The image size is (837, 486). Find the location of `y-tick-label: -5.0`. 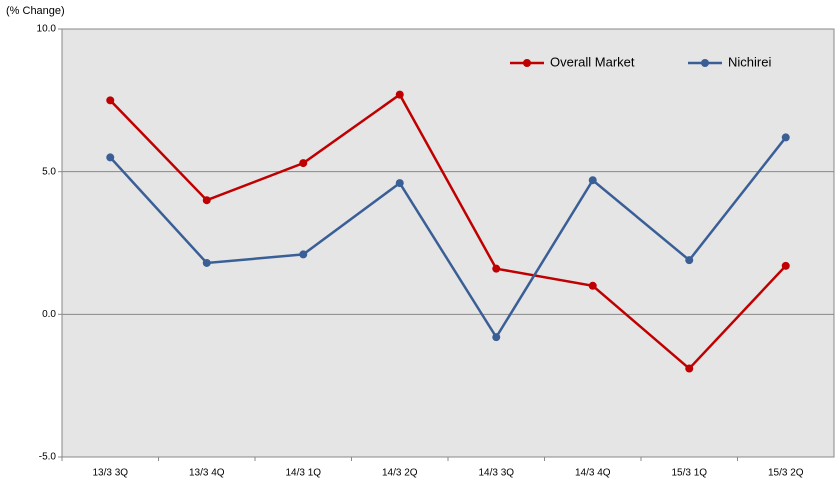

y-tick-label: -5.0 is located at coordinates (48, 457).